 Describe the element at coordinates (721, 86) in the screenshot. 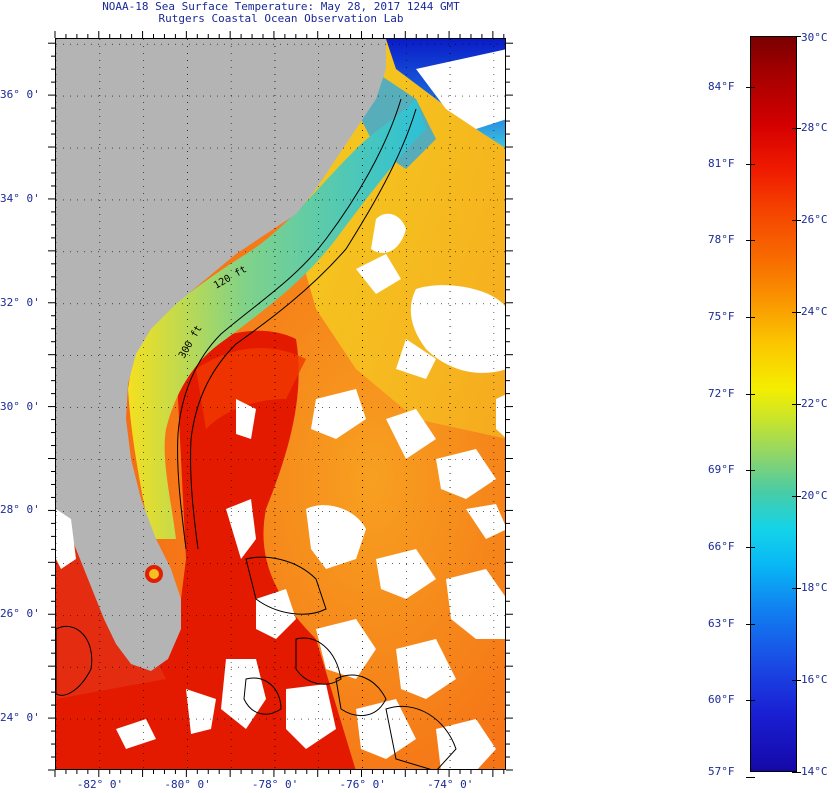

I see `fahrenheit-label: 84°F` at that location.